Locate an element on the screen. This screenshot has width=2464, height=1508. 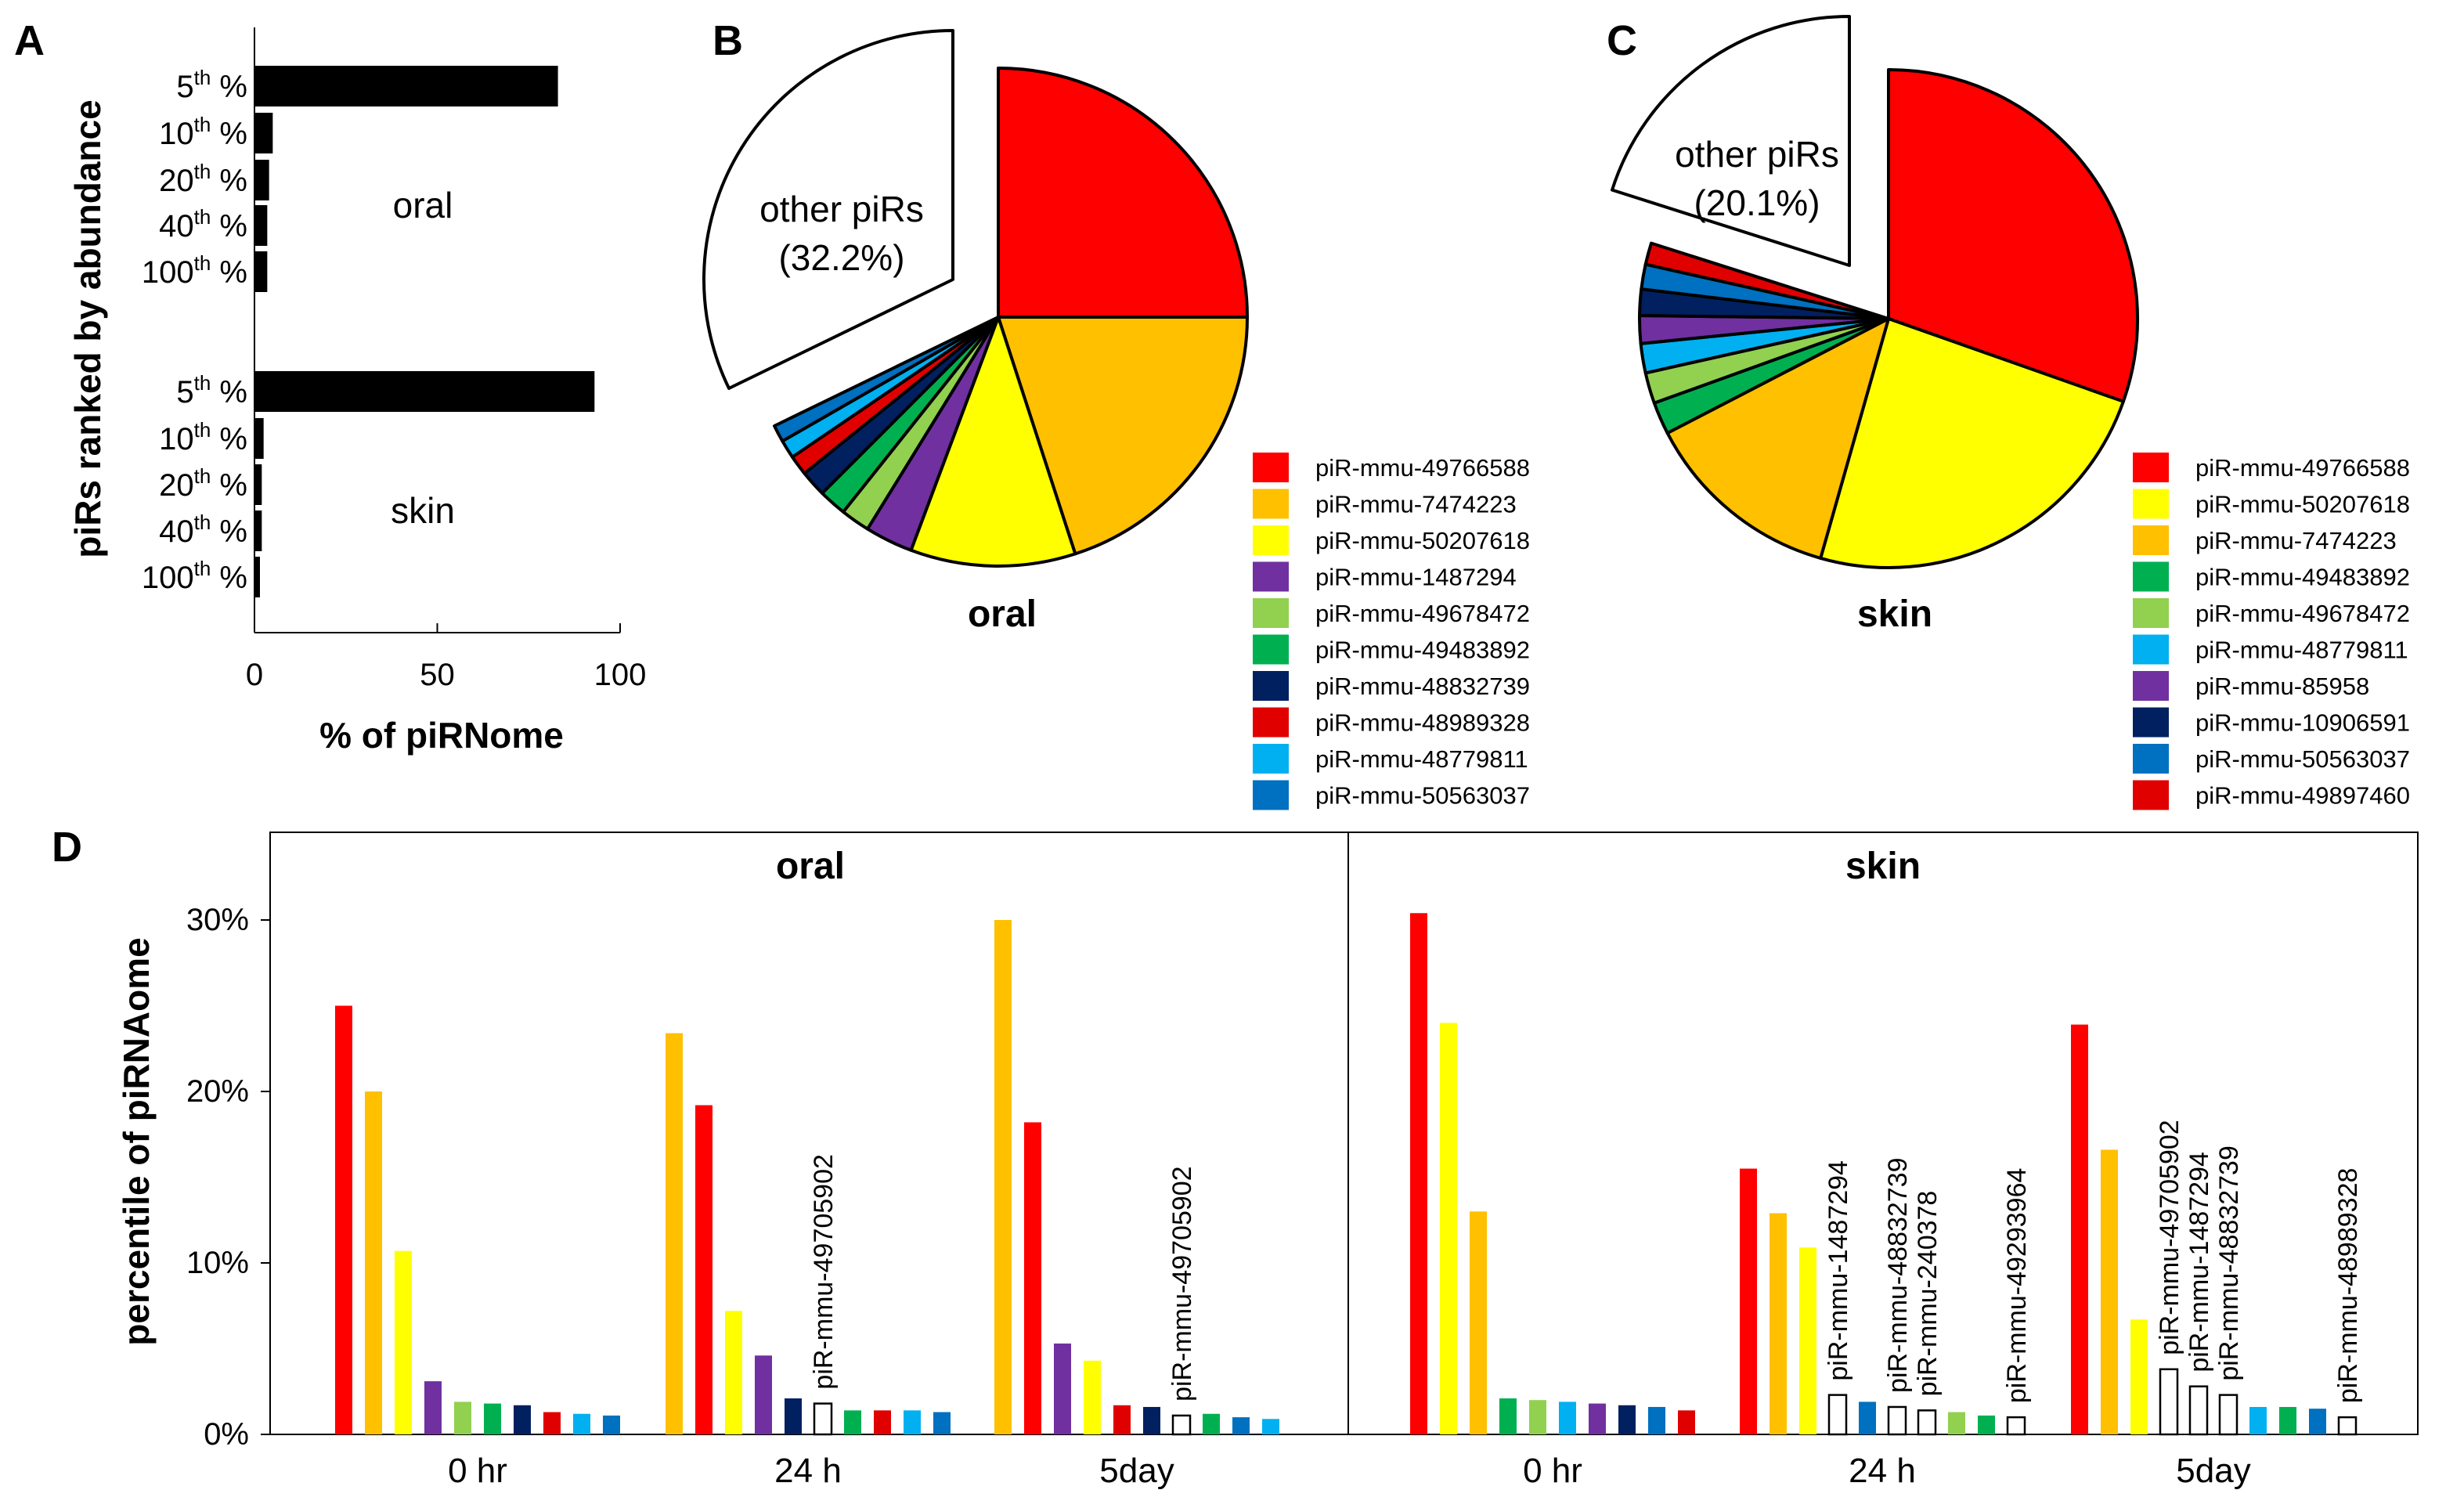
panel-a-xtick-label: 50 is located at coordinates (438, 675).